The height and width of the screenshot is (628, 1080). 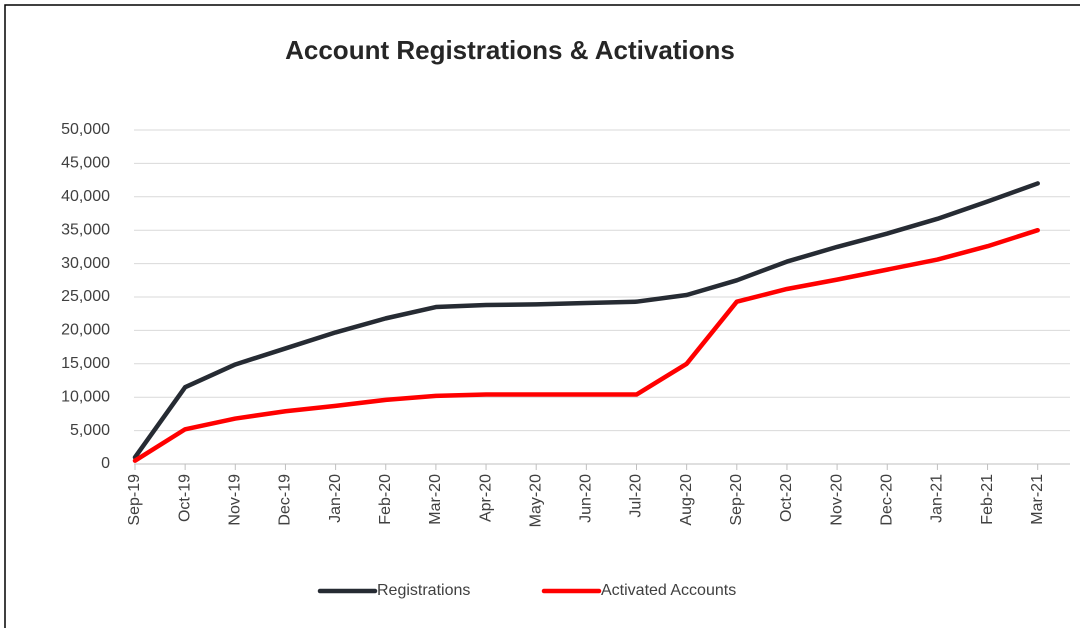 I want to click on x-tick-label: Dec-20, so click(x=886, y=500).